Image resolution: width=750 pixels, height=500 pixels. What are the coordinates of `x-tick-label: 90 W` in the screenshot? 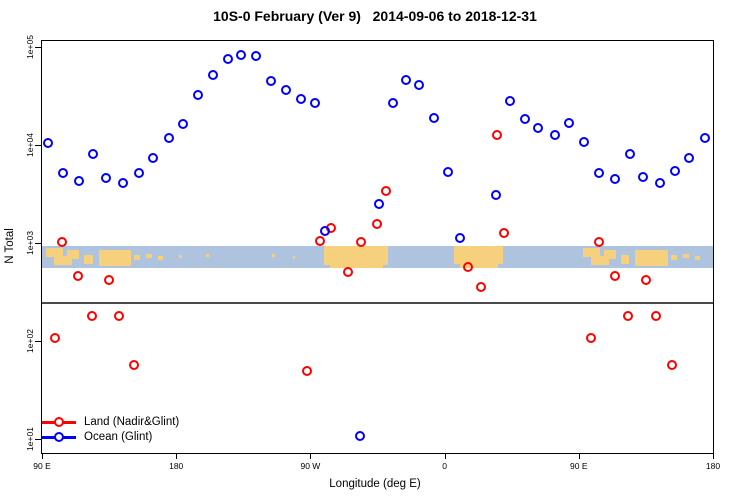 It's located at (310, 466).